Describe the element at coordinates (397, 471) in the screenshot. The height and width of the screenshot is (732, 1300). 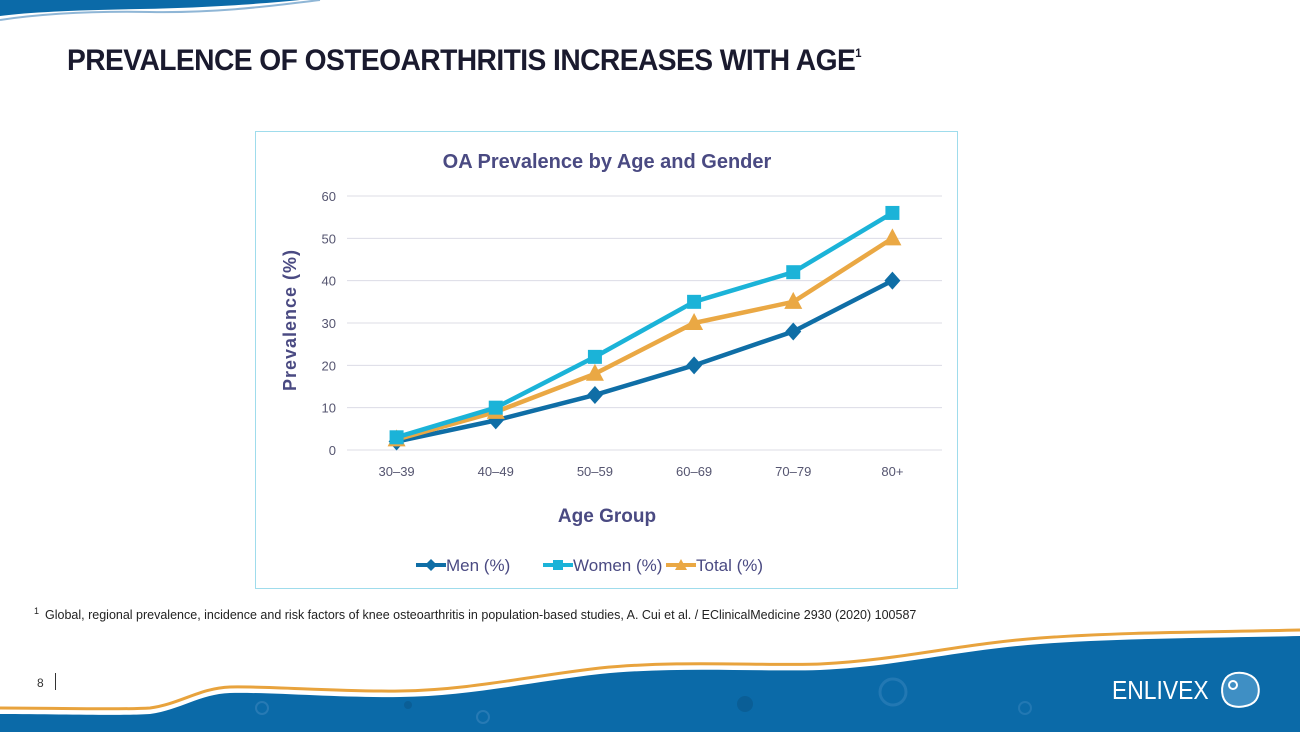
I see `x-tick-label: 30–39` at that location.